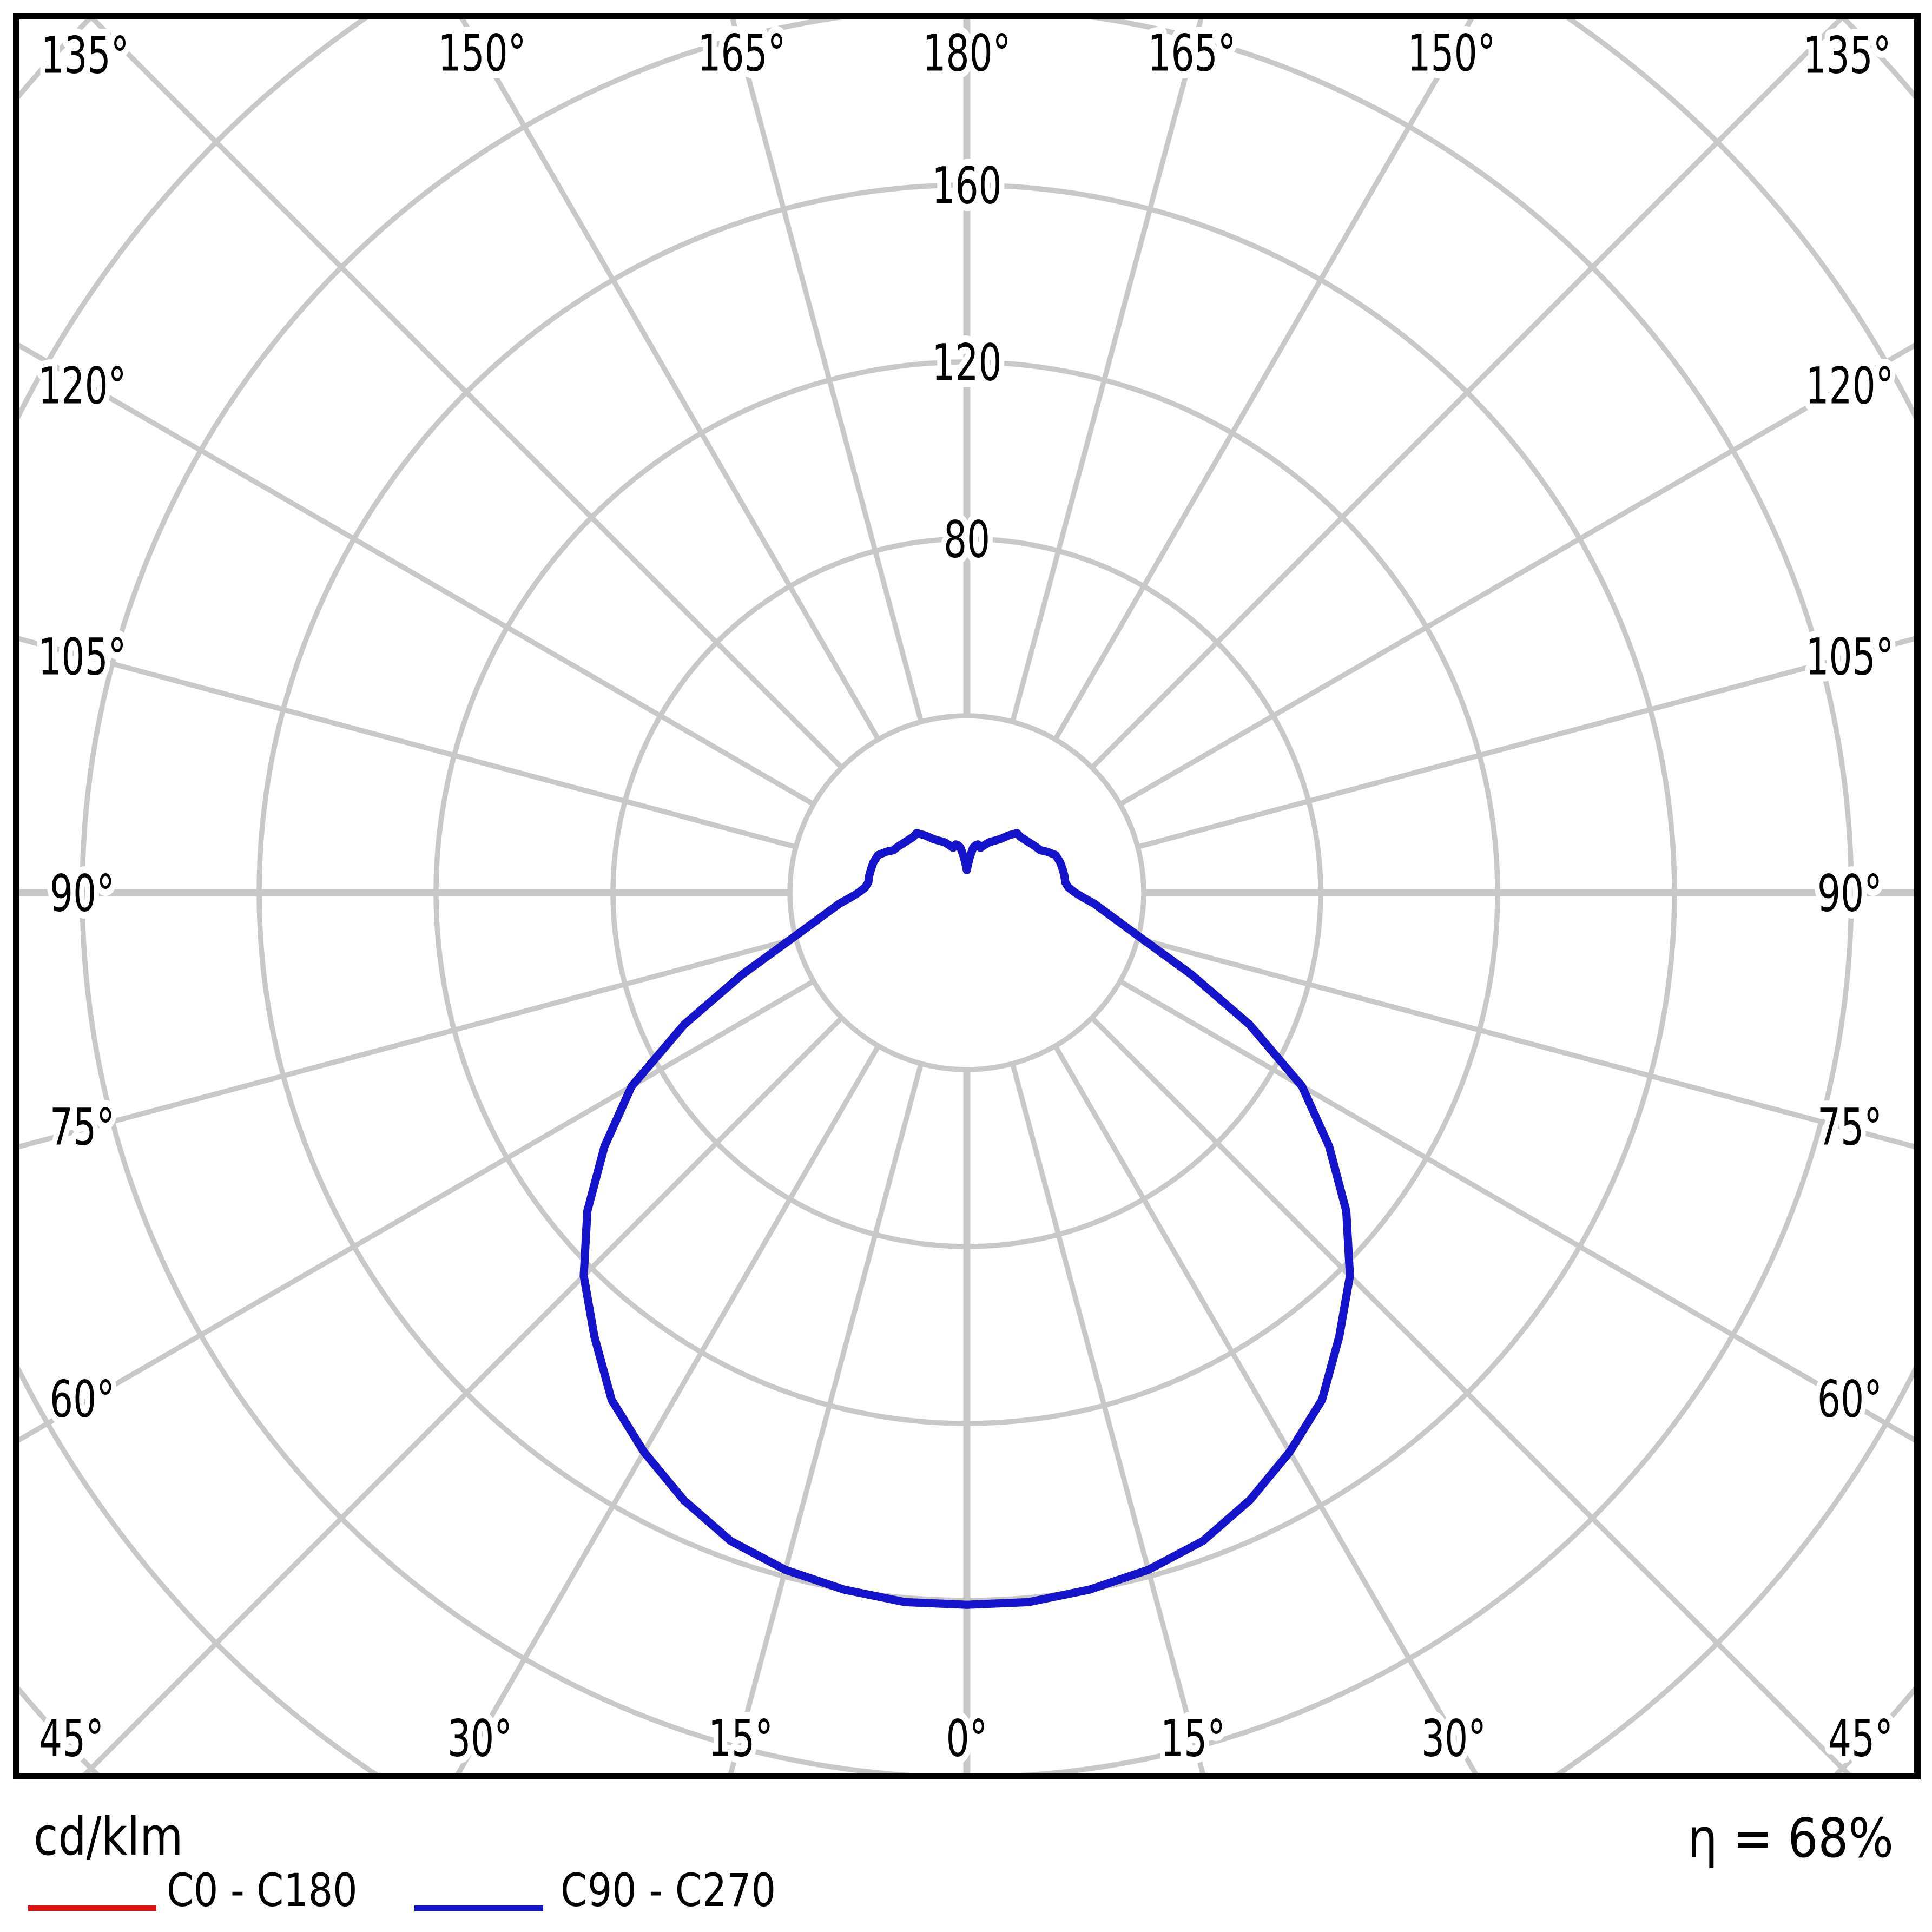  What do you see at coordinates (966, 363) in the screenshot?
I see `radial-tick-label-120: 120` at bounding box center [966, 363].